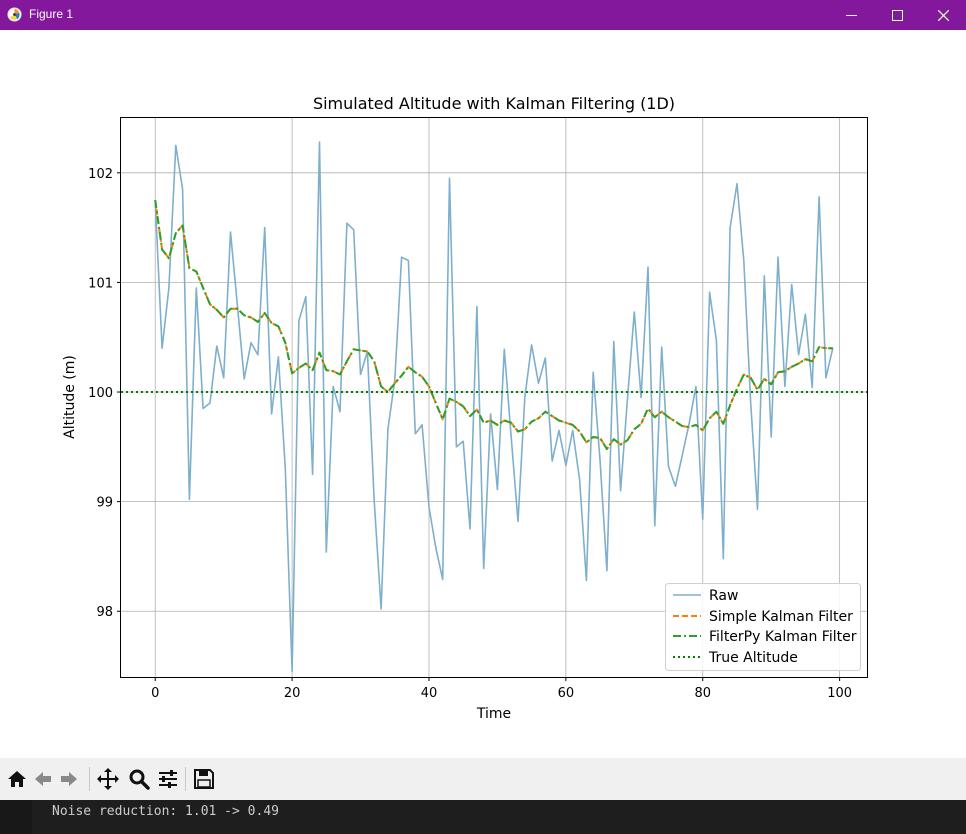 The width and height of the screenshot is (966, 834). What do you see at coordinates (429, 693) in the screenshot?
I see `x-tick-label: 40` at bounding box center [429, 693].